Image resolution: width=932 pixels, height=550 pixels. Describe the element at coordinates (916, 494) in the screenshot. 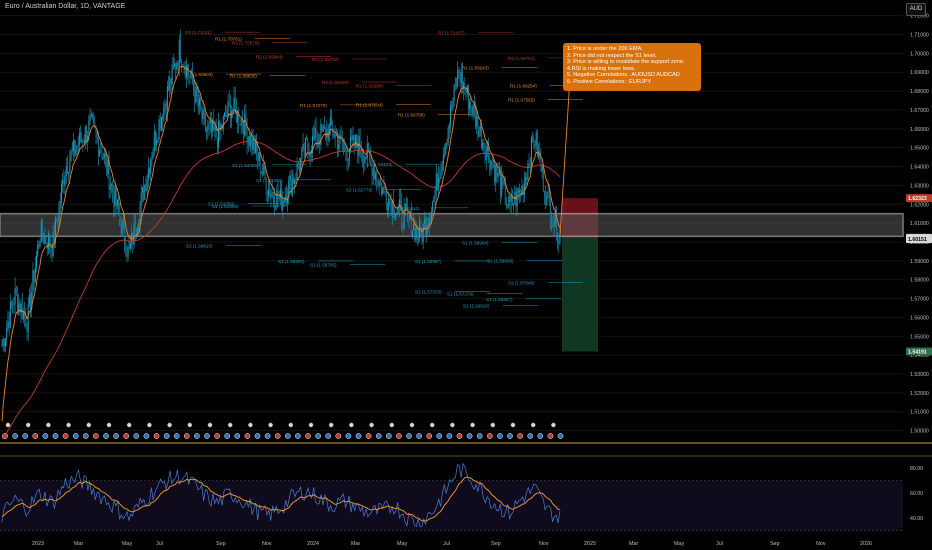

I see `rsi-tick-label: 60.00` at that location.